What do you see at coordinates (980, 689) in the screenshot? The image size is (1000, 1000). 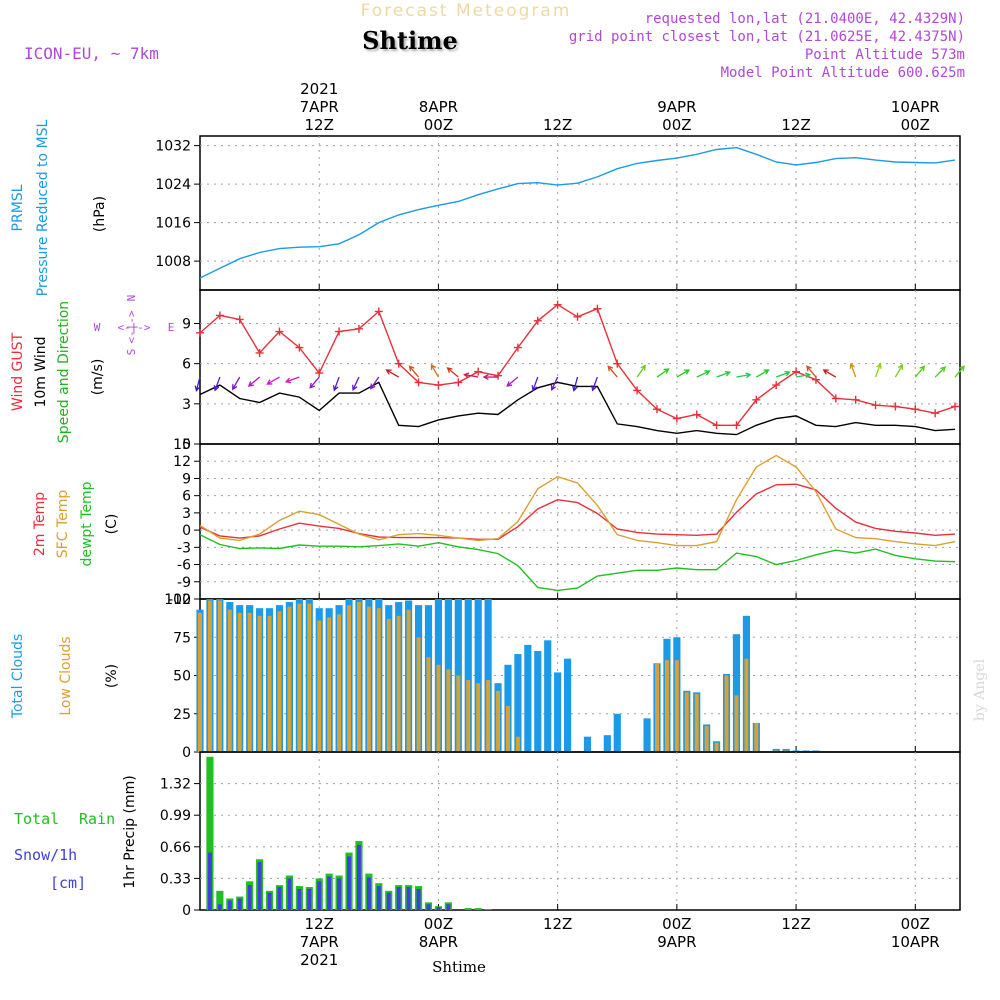 I see `credit-watermark: by Angel` at bounding box center [980, 689].